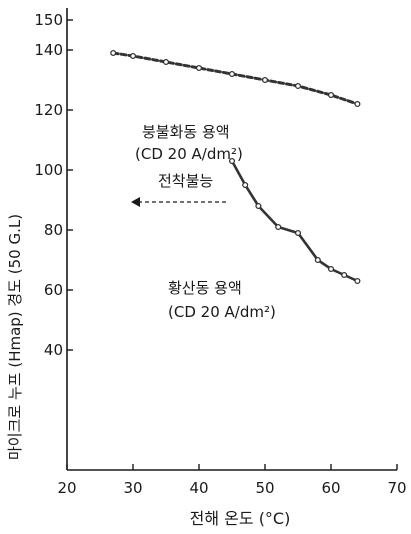  What do you see at coordinates (189, 154) in the screenshot?
I see `series-1-sublabel: (CD 20 A/dm²)` at bounding box center [189, 154].